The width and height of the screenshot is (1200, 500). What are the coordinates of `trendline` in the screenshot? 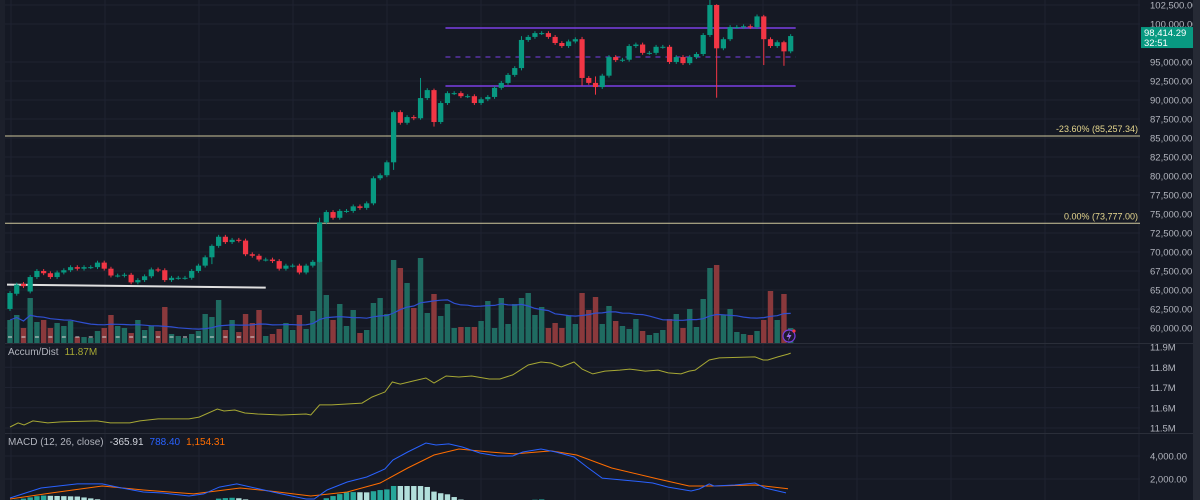 It's located at (136, 286).